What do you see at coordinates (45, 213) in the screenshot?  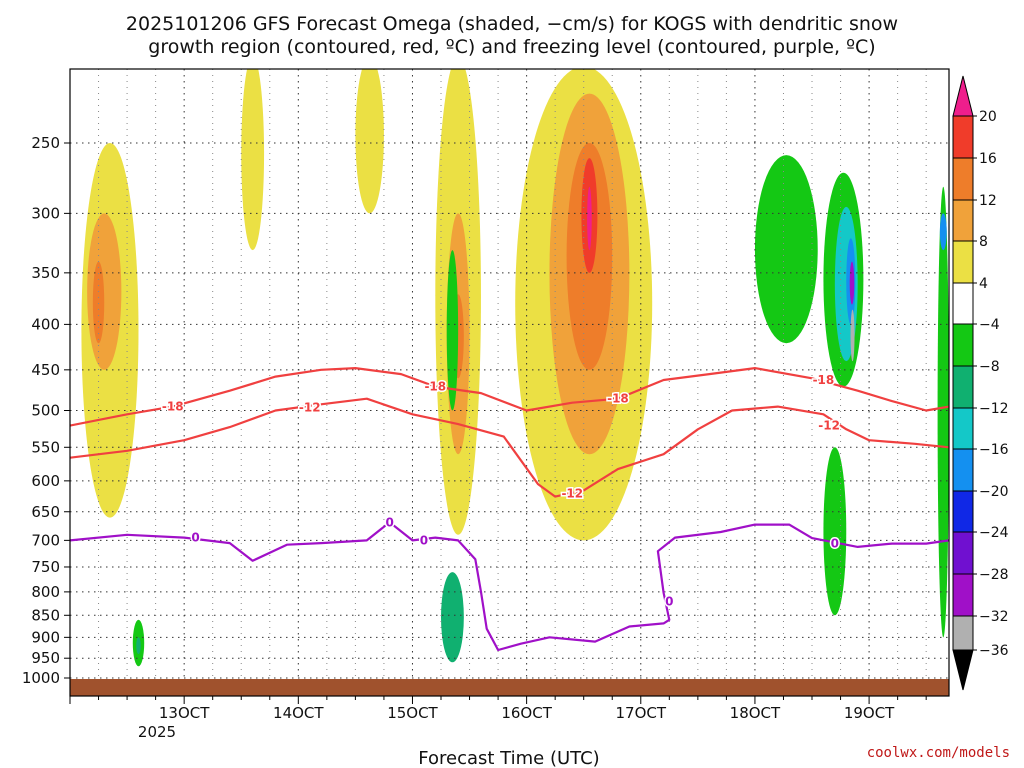 I see `y-tick-label-300: 300` at bounding box center [45, 213].